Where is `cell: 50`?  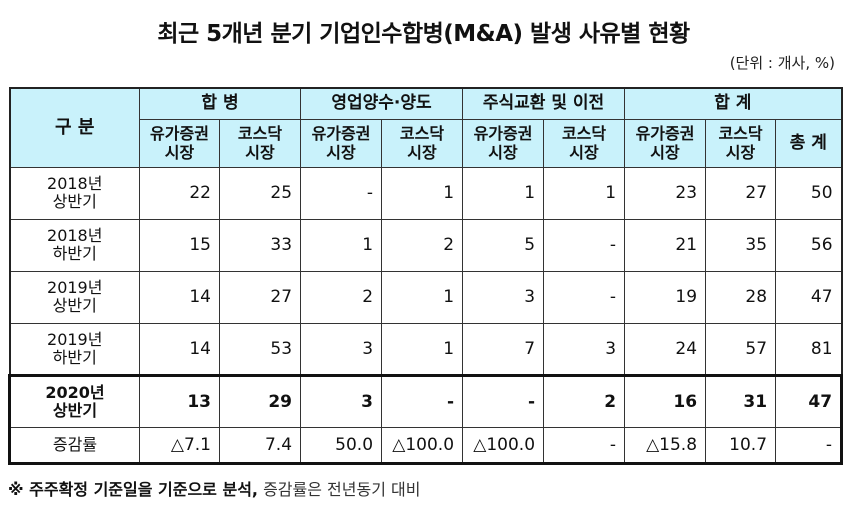
cell: 50 is located at coordinates (809, 193).